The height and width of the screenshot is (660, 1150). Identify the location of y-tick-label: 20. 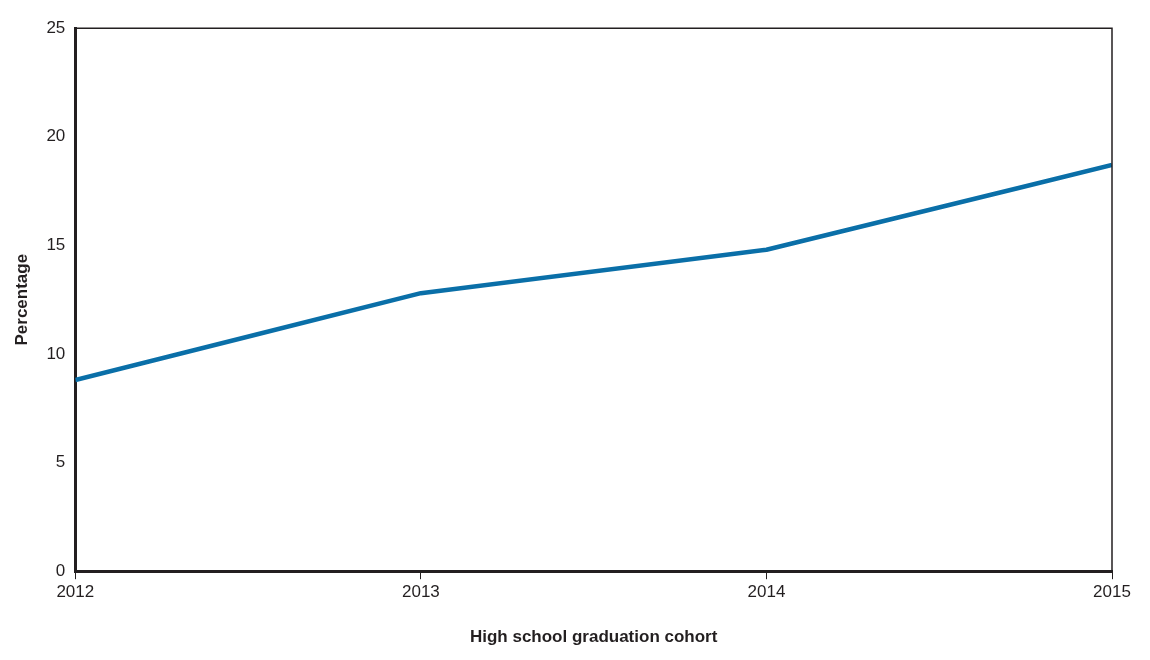
(56, 136).